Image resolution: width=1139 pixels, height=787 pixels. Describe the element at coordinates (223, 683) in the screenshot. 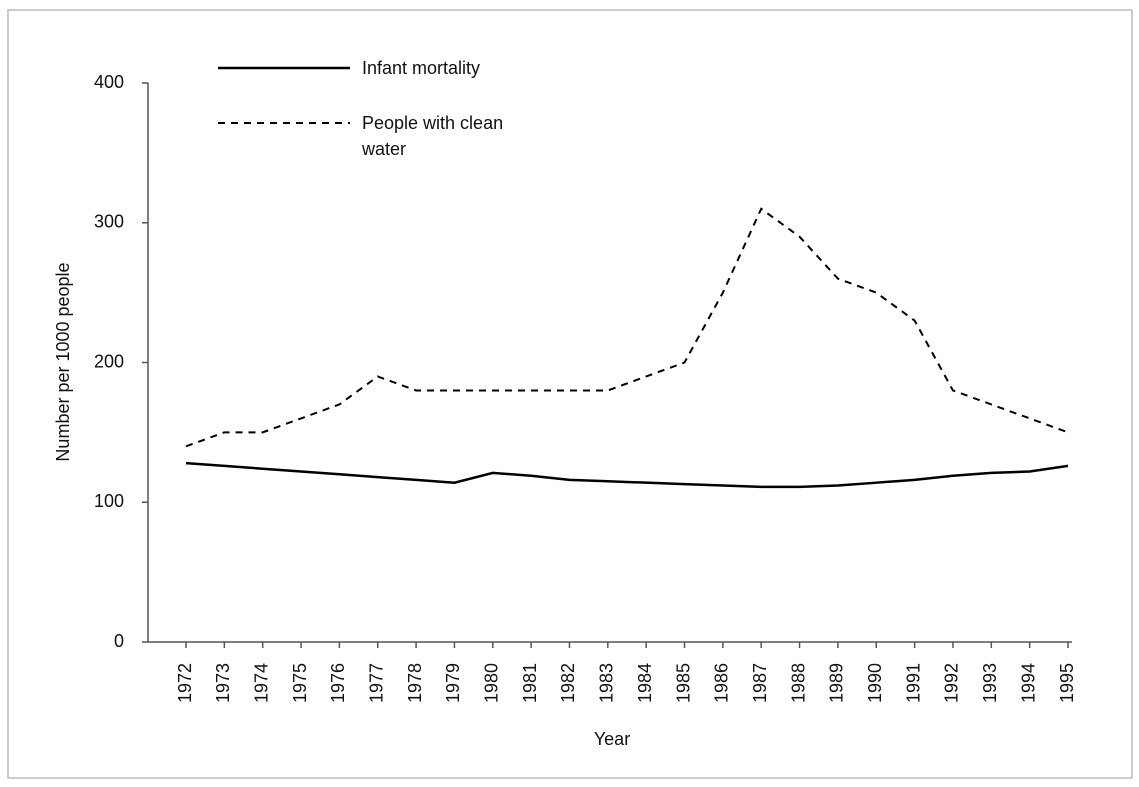

I see `x-tick-label: 1973` at that location.